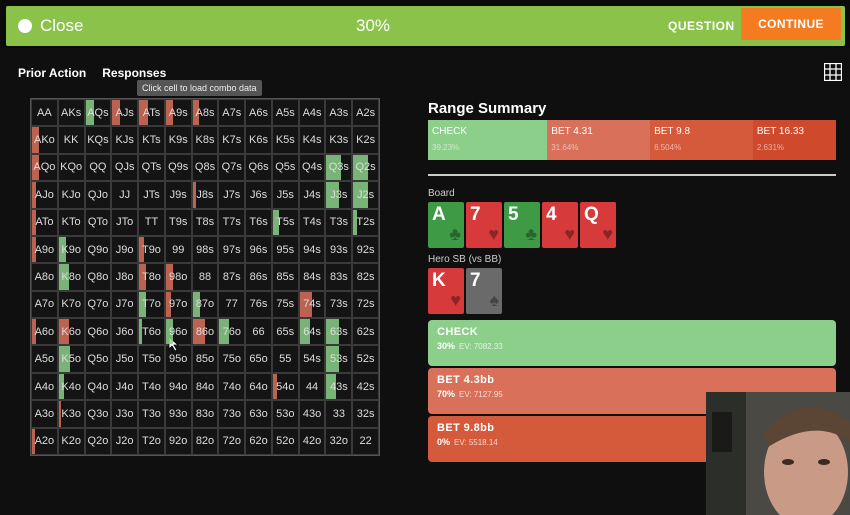 The width and height of the screenshot is (850, 515). I want to click on hand-cell-T7s: T7s, so click(232, 222).